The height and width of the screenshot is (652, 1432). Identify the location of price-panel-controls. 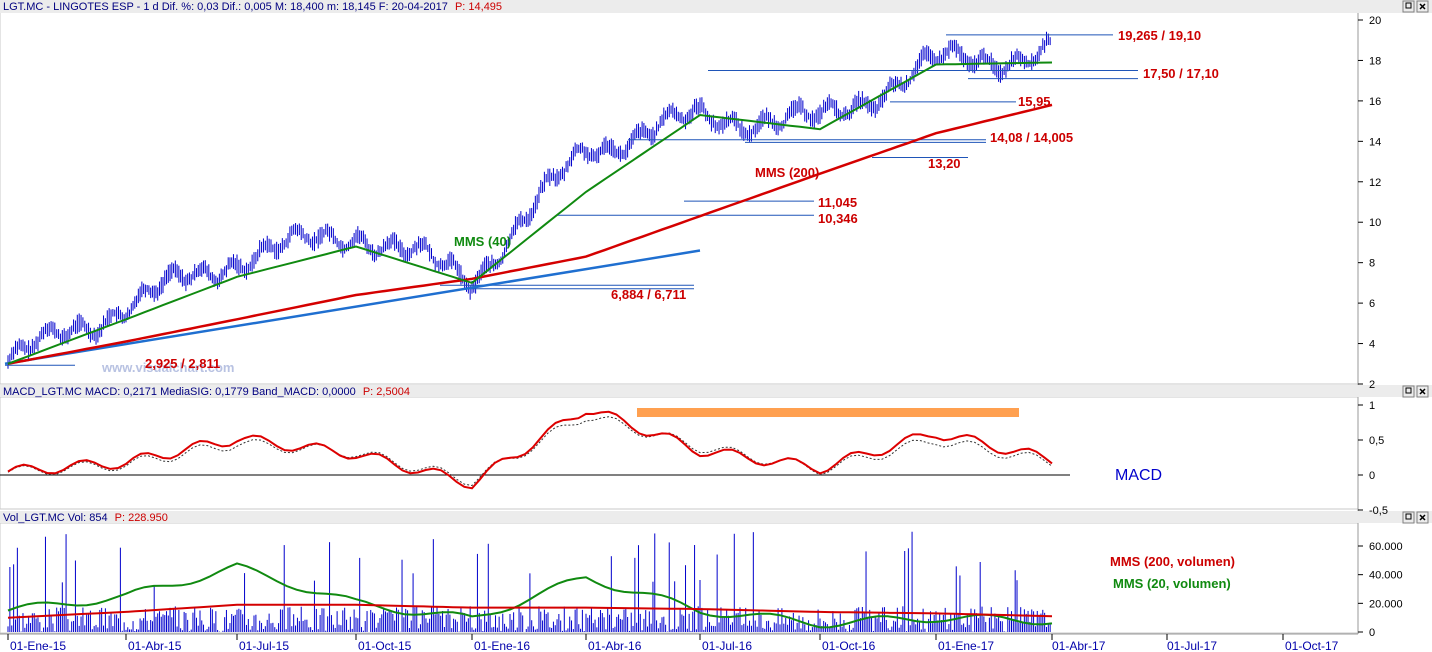
(1415, 6).